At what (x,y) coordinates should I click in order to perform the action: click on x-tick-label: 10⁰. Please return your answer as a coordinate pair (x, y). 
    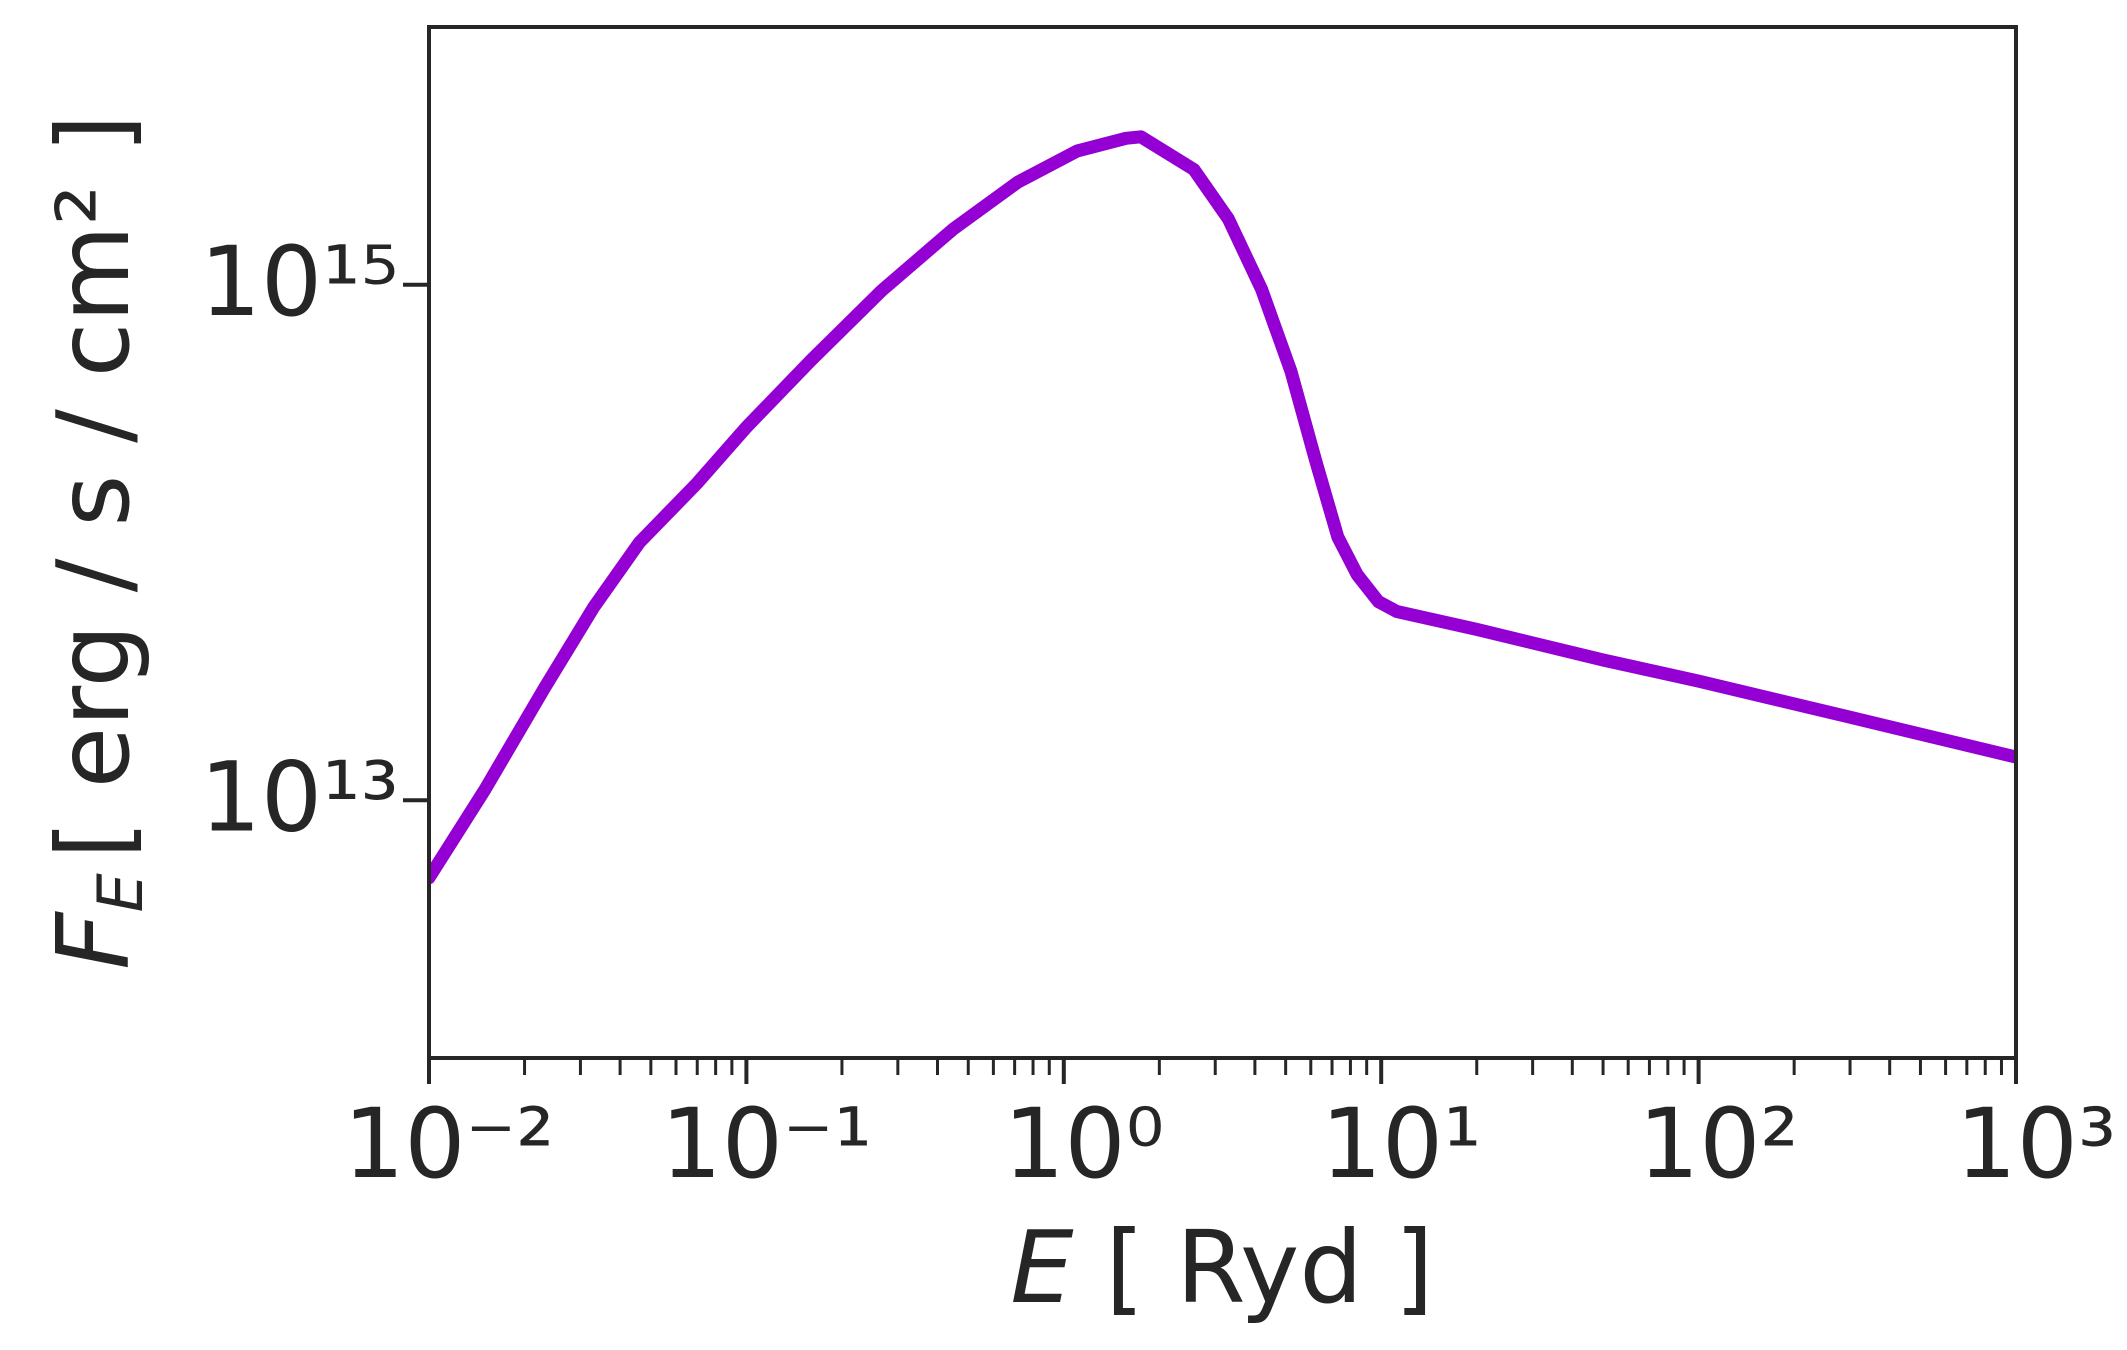
    Looking at the image, I should click on (1083, 1144).